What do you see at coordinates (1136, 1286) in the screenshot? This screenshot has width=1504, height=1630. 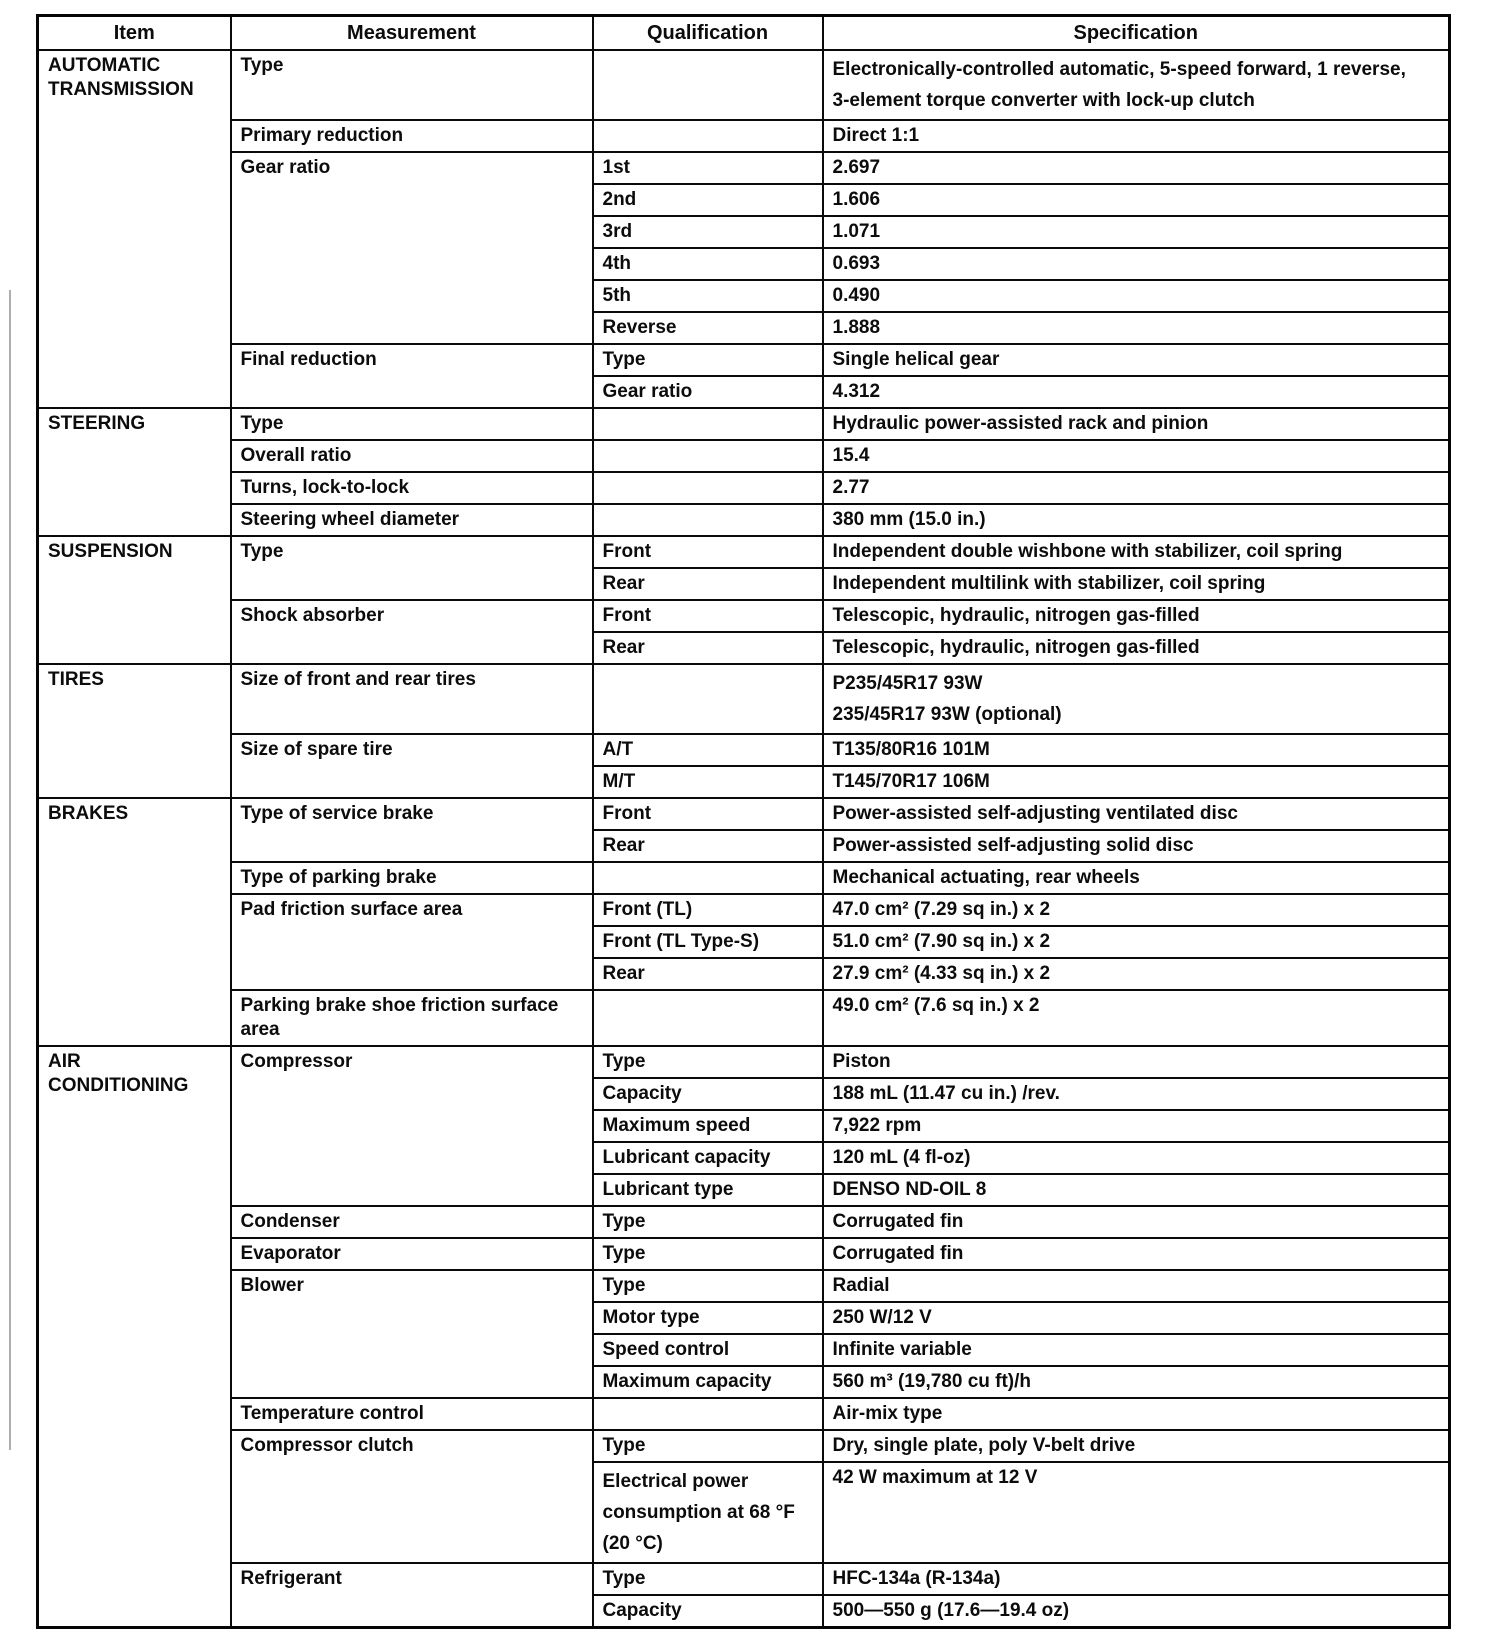 I see `cell-specification: Radial` at bounding box center [1136, 1286].